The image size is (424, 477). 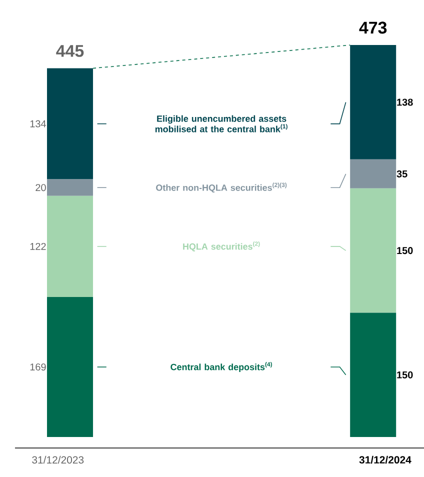 What do you see at coordinates (402, 174) in the screenshot?
I see `data-label: 35` at bounding box center [402, 174].